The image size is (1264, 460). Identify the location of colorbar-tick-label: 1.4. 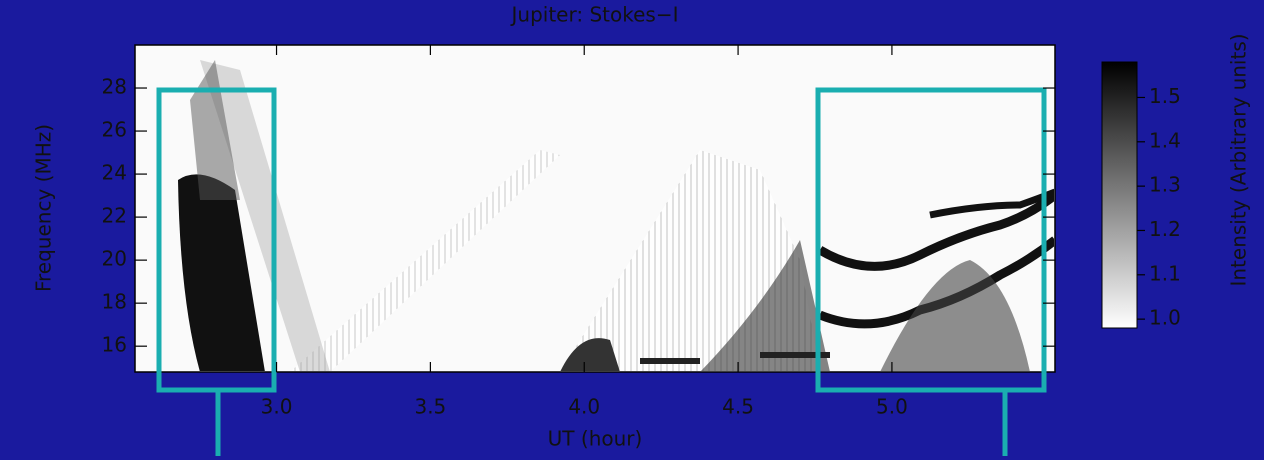
(1165, 140).